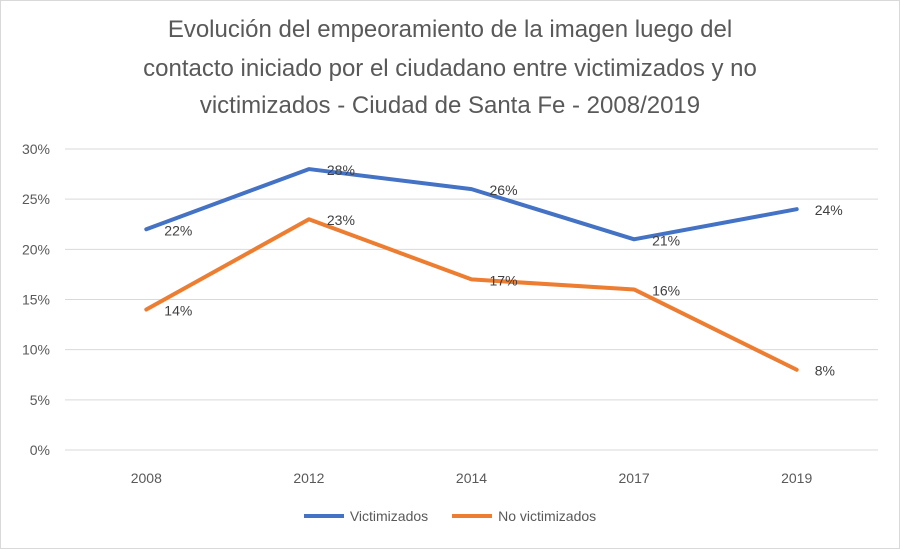  What do you see at coordinates (666, 240) in the screenshot?
I see `data-label: 21%` at bounding box center [666, 240].